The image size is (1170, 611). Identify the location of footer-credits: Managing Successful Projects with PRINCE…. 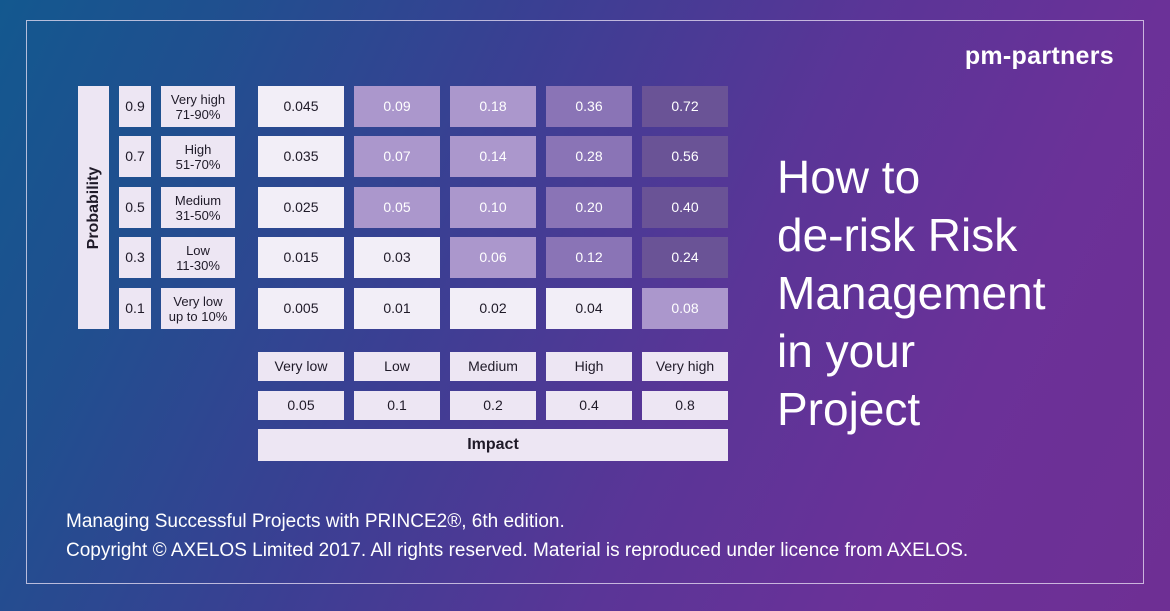
(517, 536).